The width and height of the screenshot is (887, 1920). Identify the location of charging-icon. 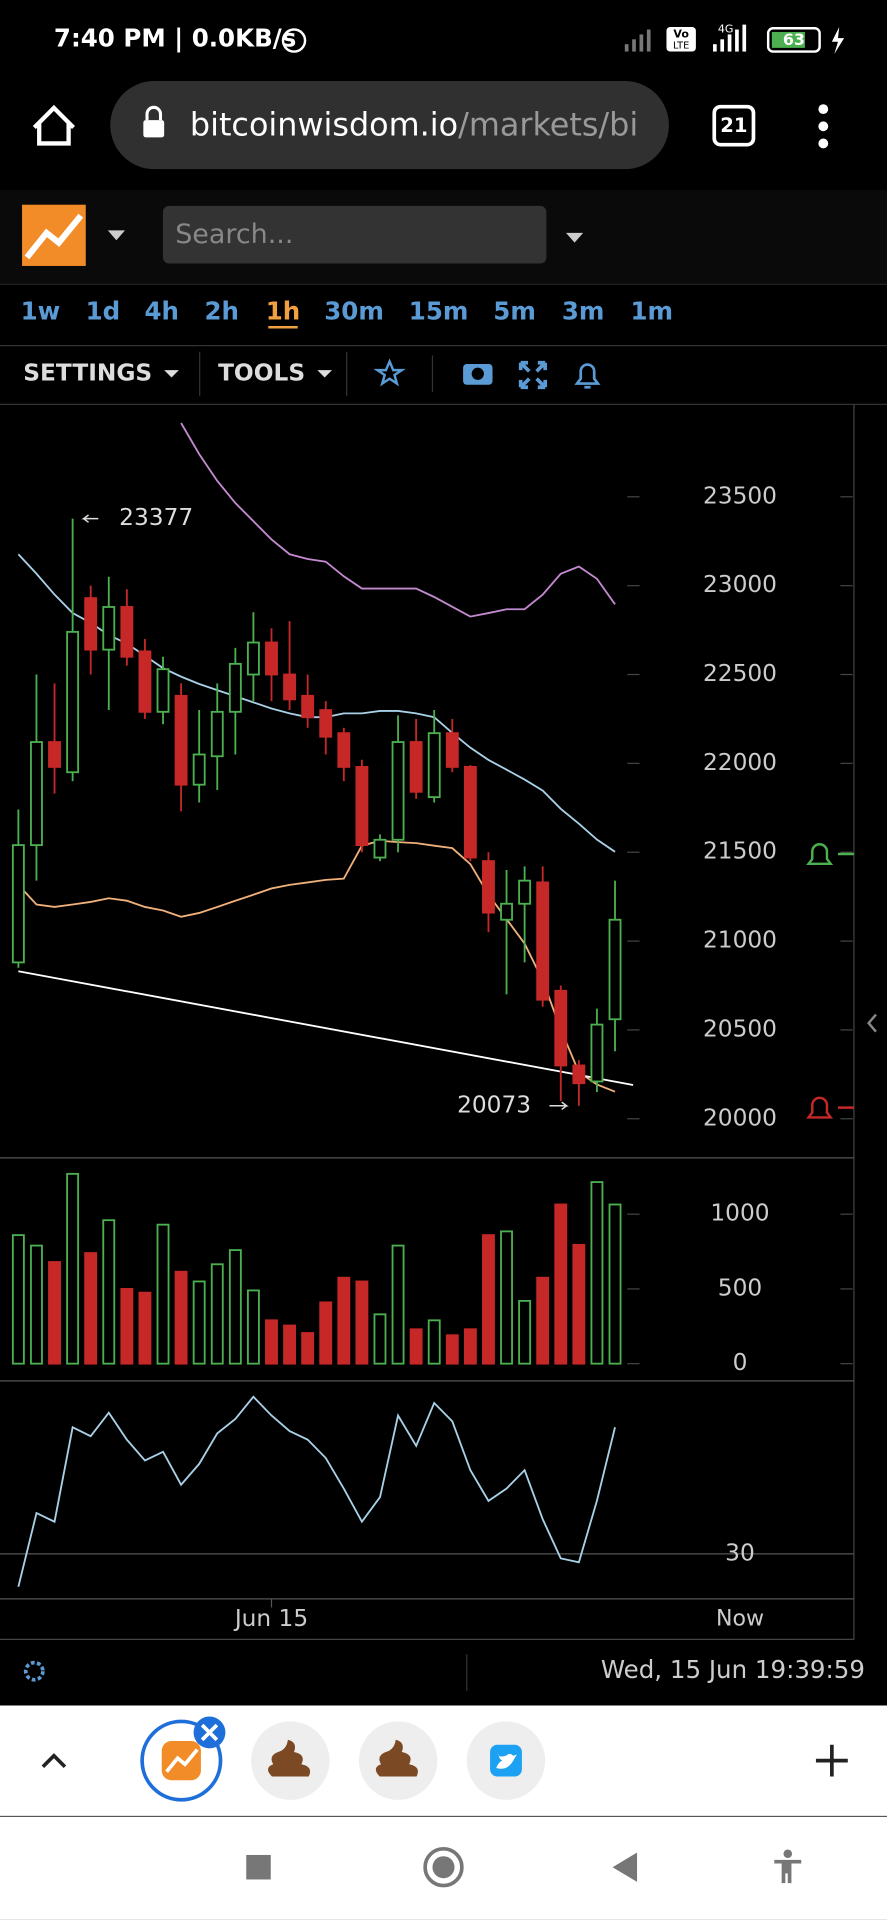
(838, 41).